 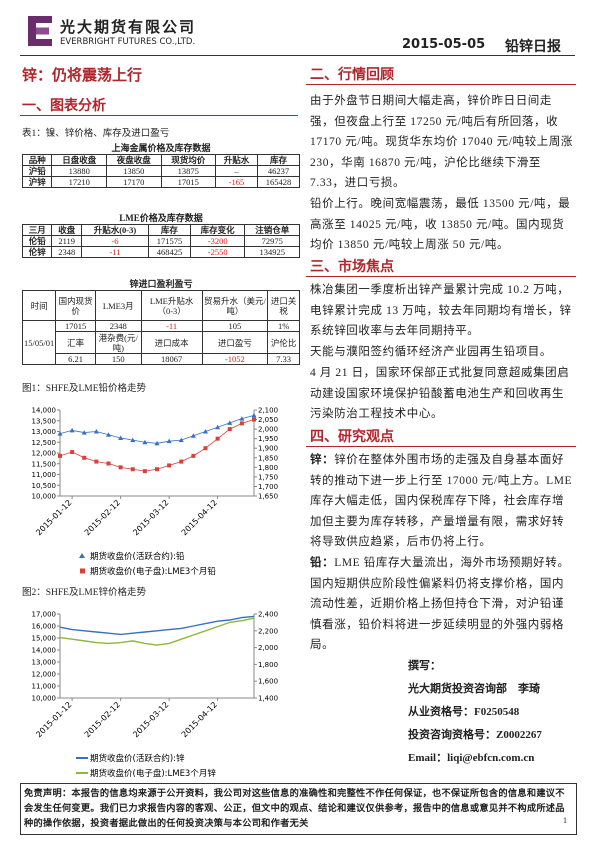 What do you see at coordinates (268, 420) in the screenshot?
I see `y2-tick-label: 2,050` at bounding box center [268, 420].